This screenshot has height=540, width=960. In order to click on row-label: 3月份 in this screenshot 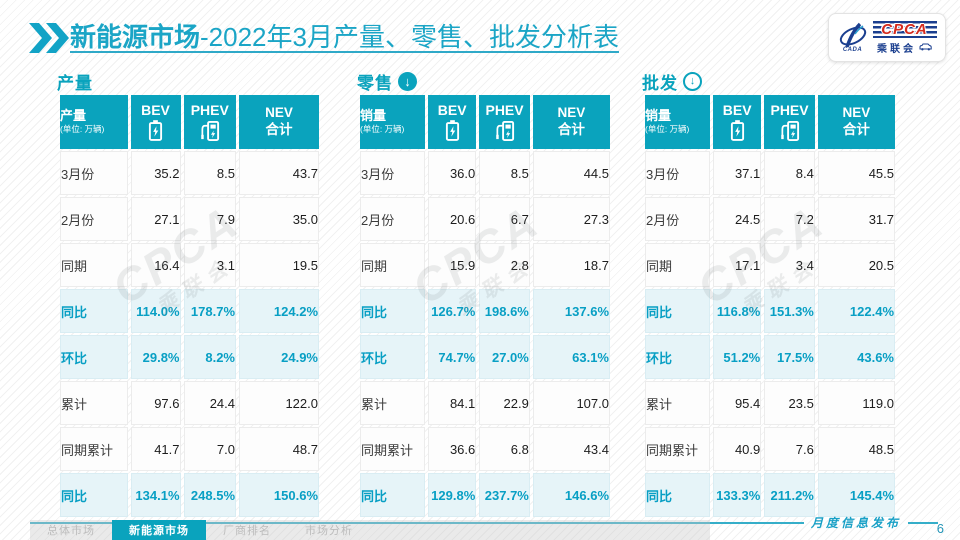, I will do `click(678, 173)`.